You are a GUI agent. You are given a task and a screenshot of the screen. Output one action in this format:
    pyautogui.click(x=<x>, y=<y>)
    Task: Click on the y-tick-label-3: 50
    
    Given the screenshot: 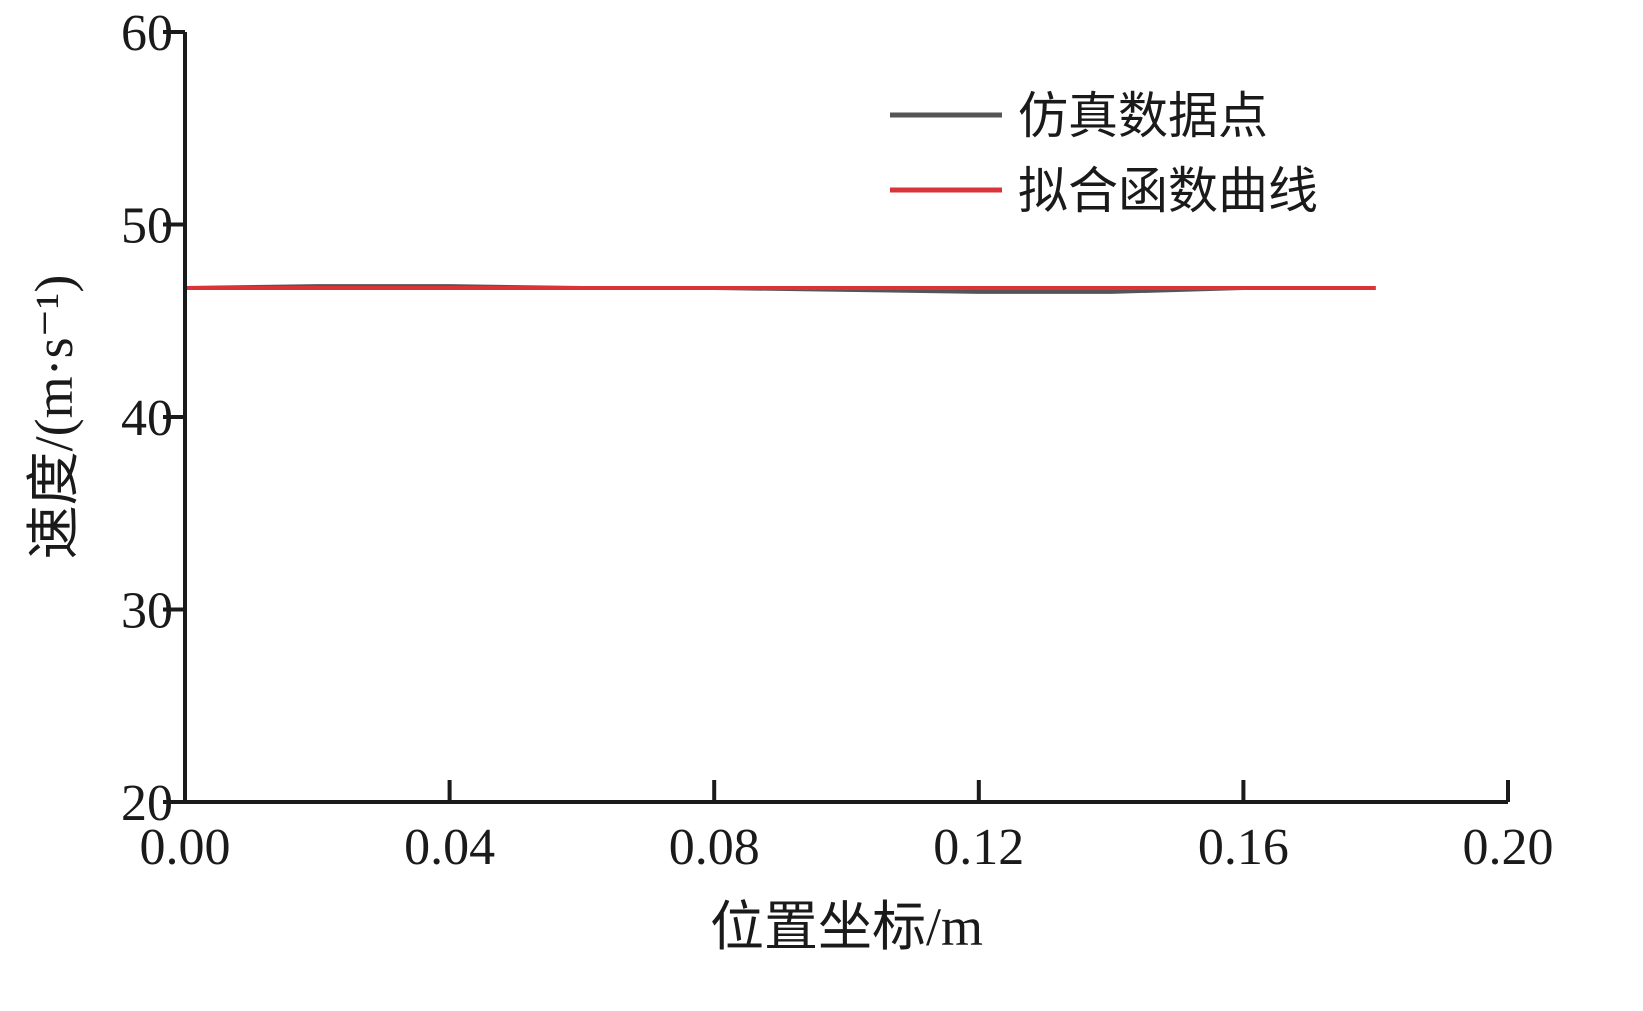 What is the action you would take?
    pyautogui.click(x=147, y=226)
    